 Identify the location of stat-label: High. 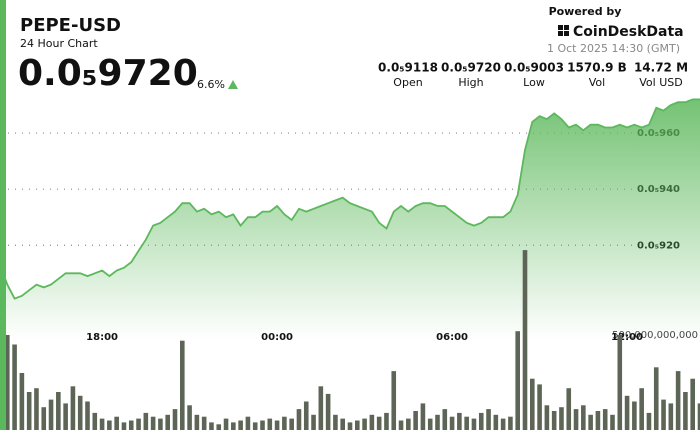
(470, 82).